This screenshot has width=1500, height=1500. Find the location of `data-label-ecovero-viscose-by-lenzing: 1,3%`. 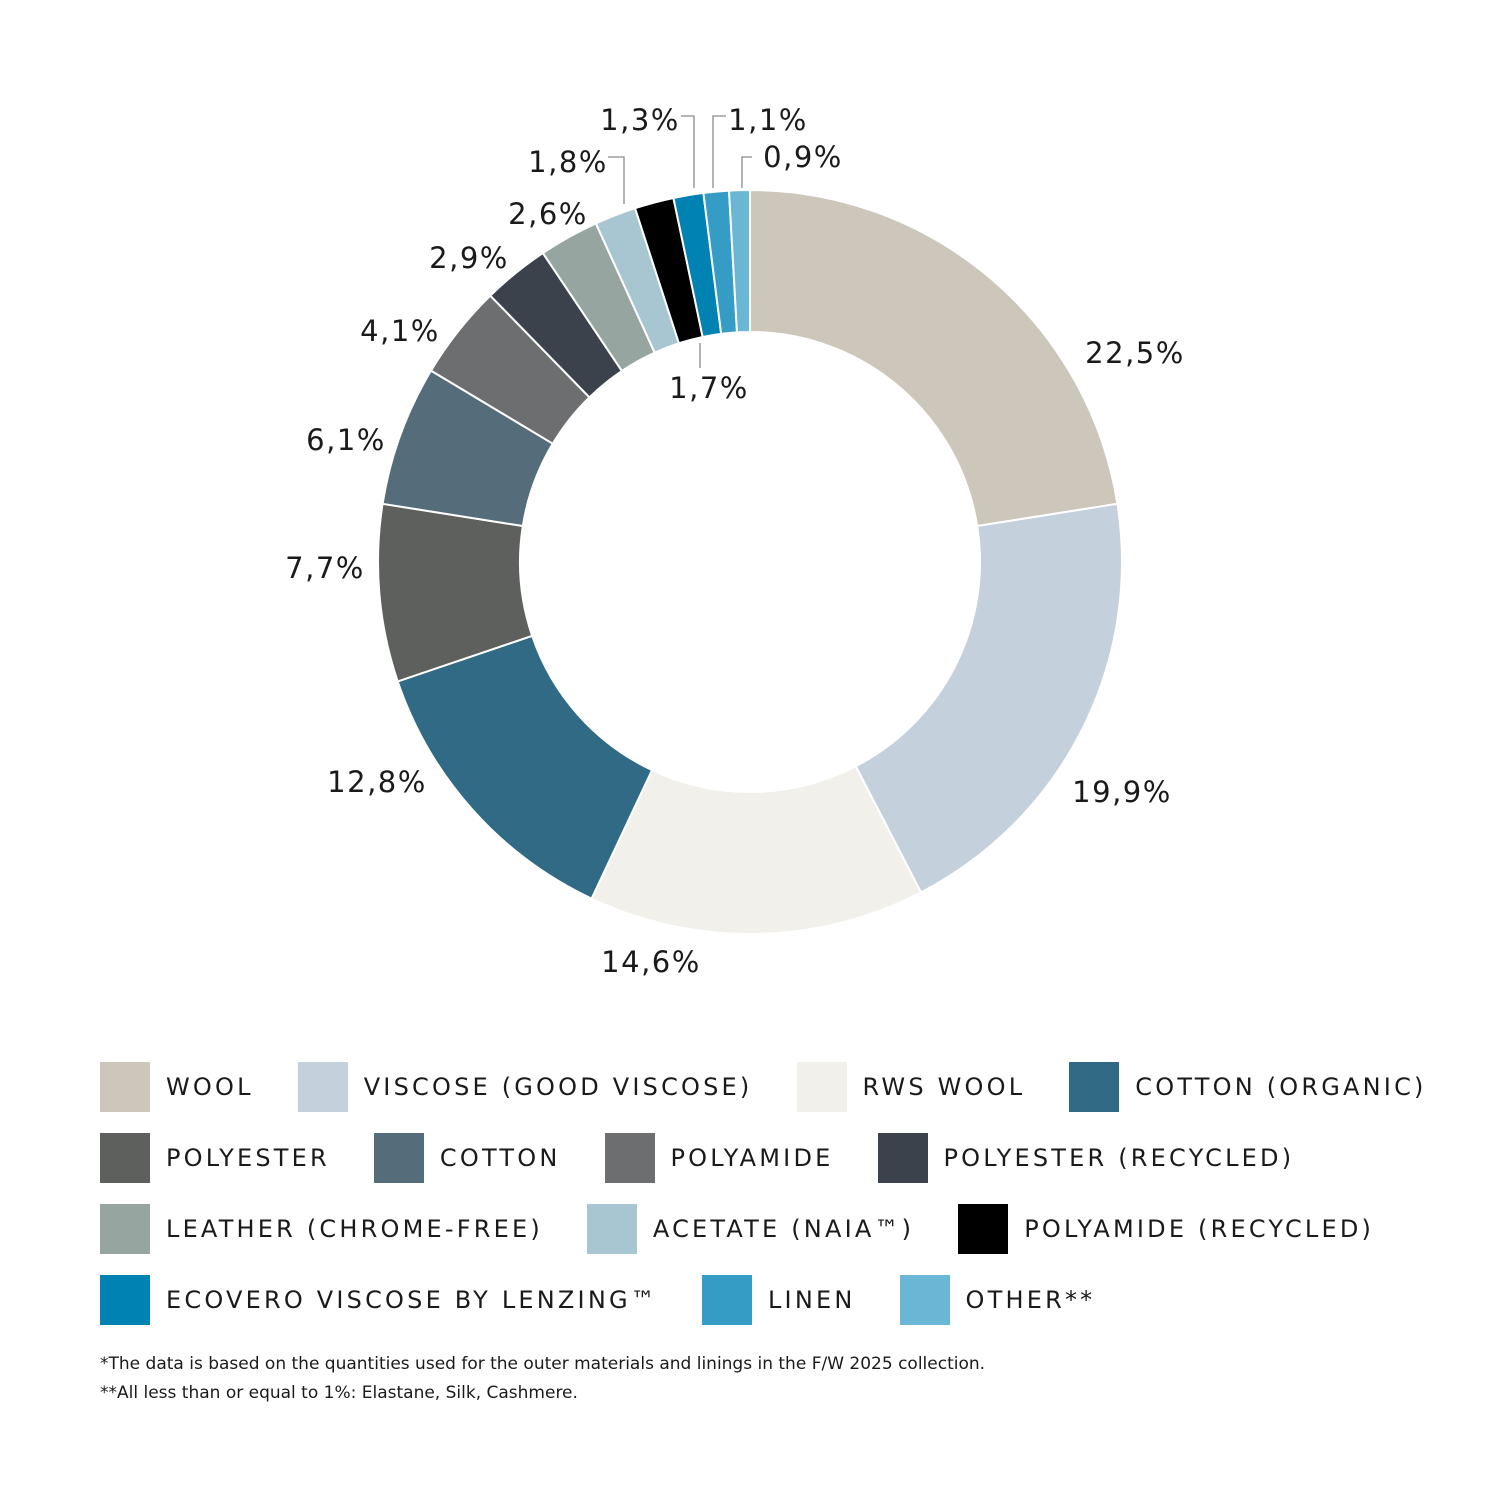

data-label-ecovero-viscose-by-lenzing: 1,3% is located at coordinates (640, 120).